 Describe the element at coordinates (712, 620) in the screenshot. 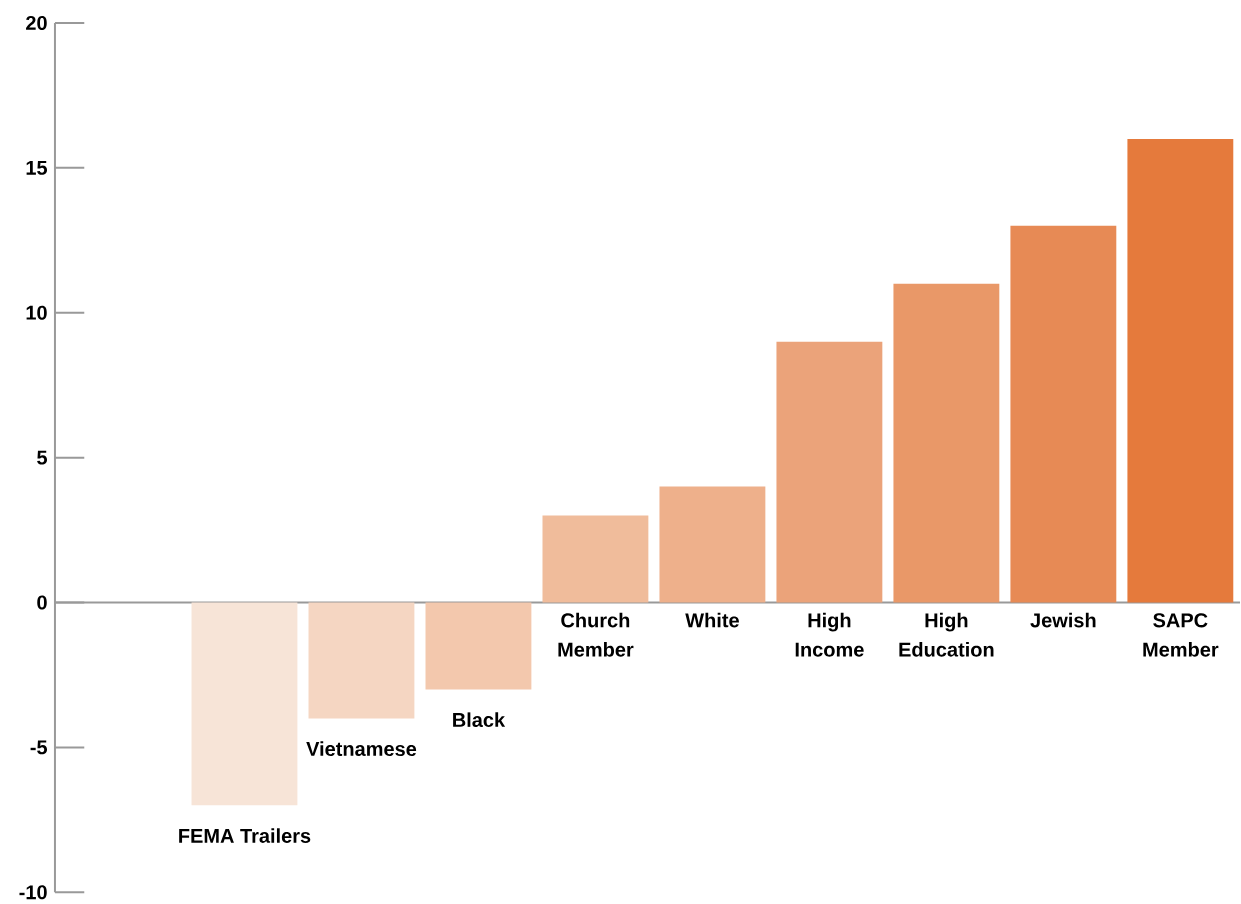

I see `x-tick-label: White` at that location.